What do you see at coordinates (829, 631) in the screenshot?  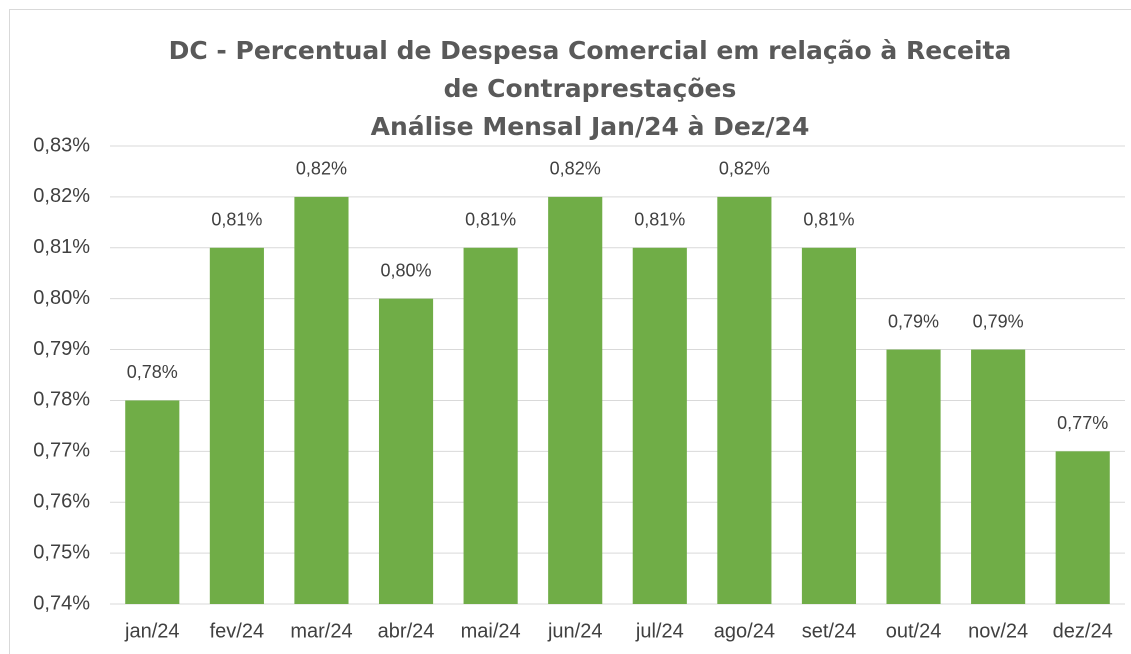 I see `x-tick-label: set/24` at bounding box center [829, 631].